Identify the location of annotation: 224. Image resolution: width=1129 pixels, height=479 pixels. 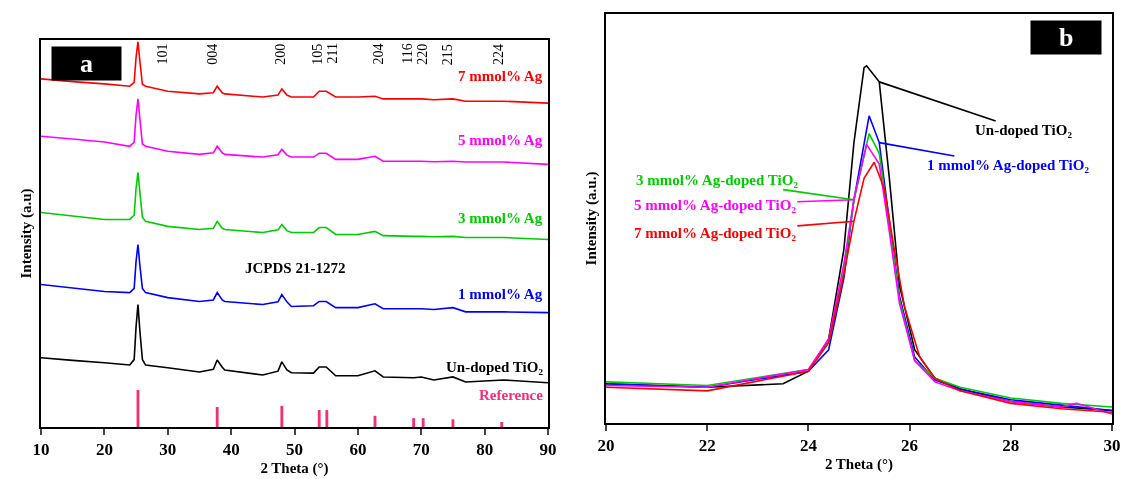
(499, 54).